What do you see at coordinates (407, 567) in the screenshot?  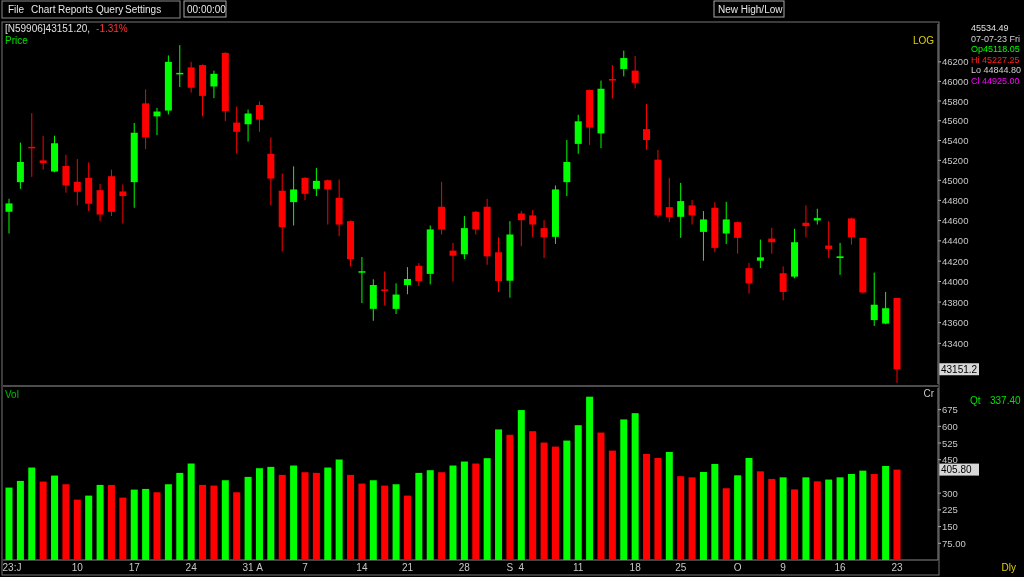 I see `x-tick-label: 21` at bounding box center [407, 567].